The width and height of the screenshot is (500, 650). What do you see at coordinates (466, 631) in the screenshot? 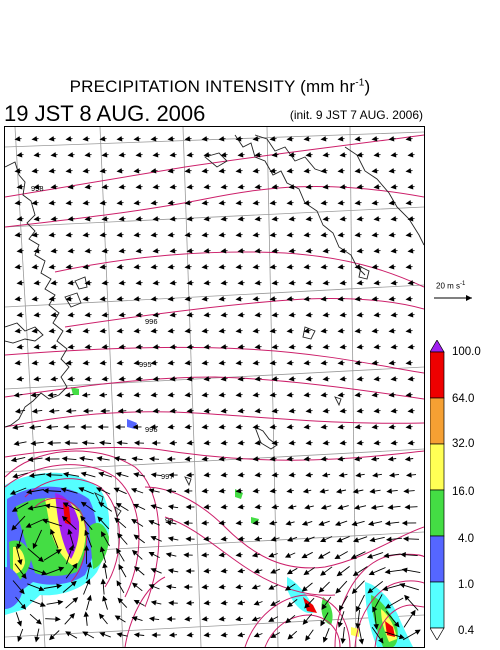
I see `colorbar-label: 0.4` at bounding box center [466, 631].